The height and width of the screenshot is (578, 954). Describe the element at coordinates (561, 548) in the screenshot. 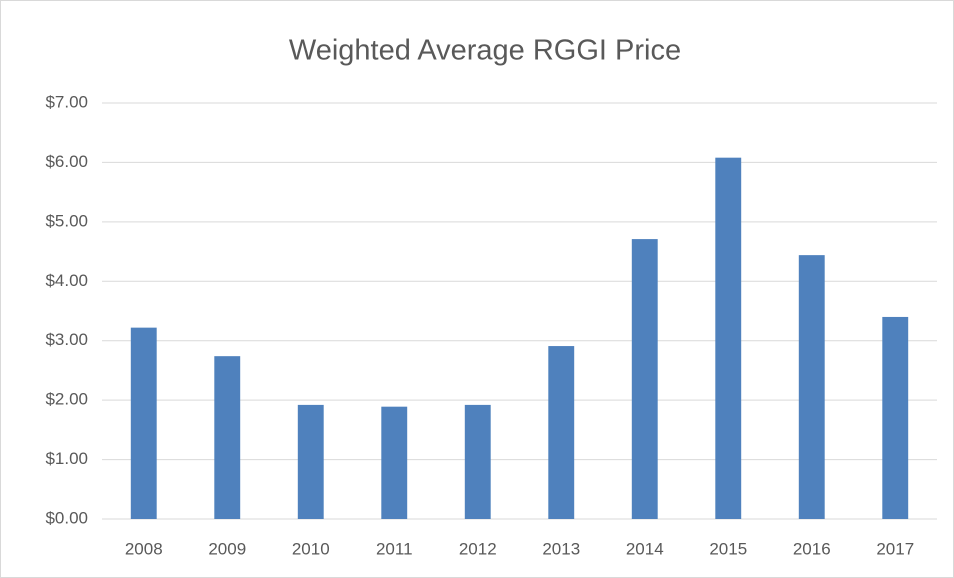

I see `x-tick-label: 2013` at that location.